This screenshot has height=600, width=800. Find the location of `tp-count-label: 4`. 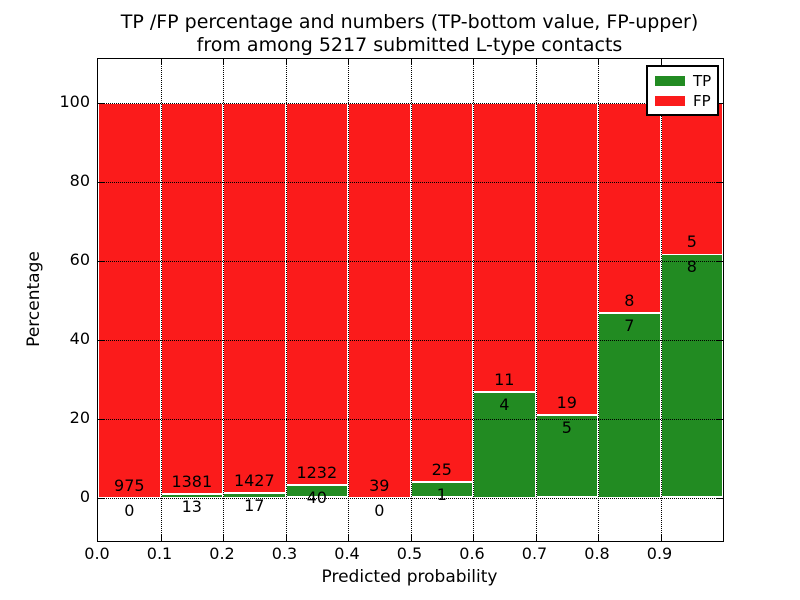

tp-count-label: 4 is located at coordinates (504, 405).